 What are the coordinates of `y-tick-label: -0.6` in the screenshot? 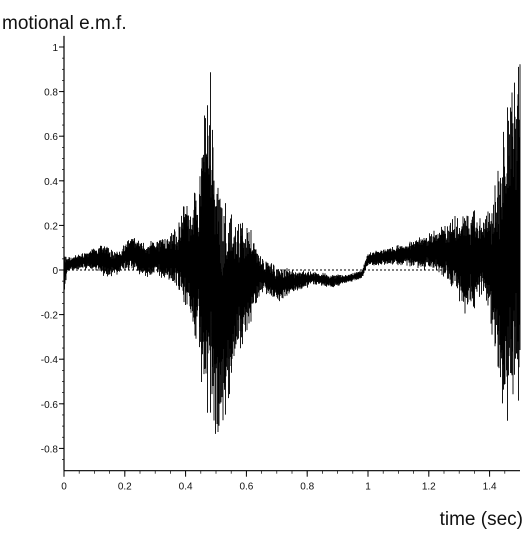 It's located at (50, 405).